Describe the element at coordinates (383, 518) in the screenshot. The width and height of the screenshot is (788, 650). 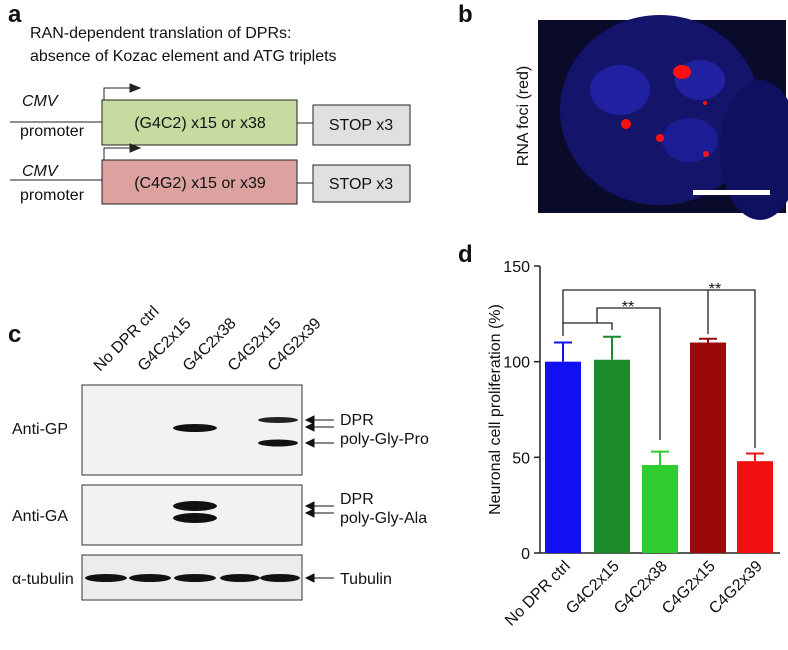
I see `arrow-label: poly-Gly-Ala` at that location.